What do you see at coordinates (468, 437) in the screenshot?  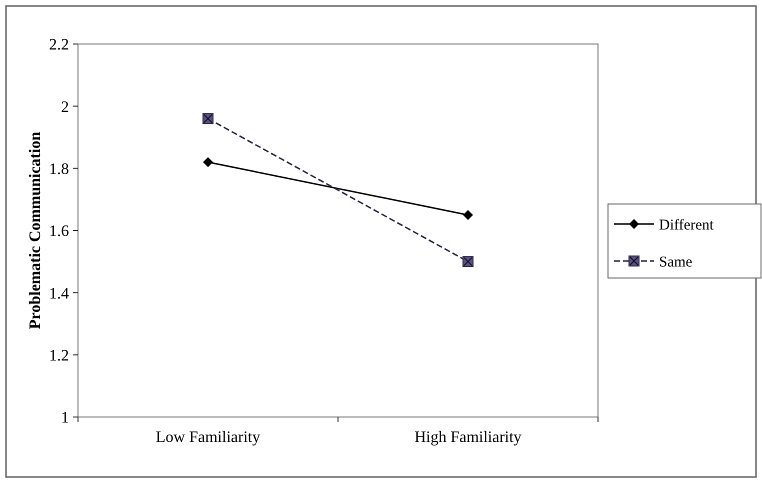 I see `x-tick-label: High Familiarity` at bounding box center [468, 437].